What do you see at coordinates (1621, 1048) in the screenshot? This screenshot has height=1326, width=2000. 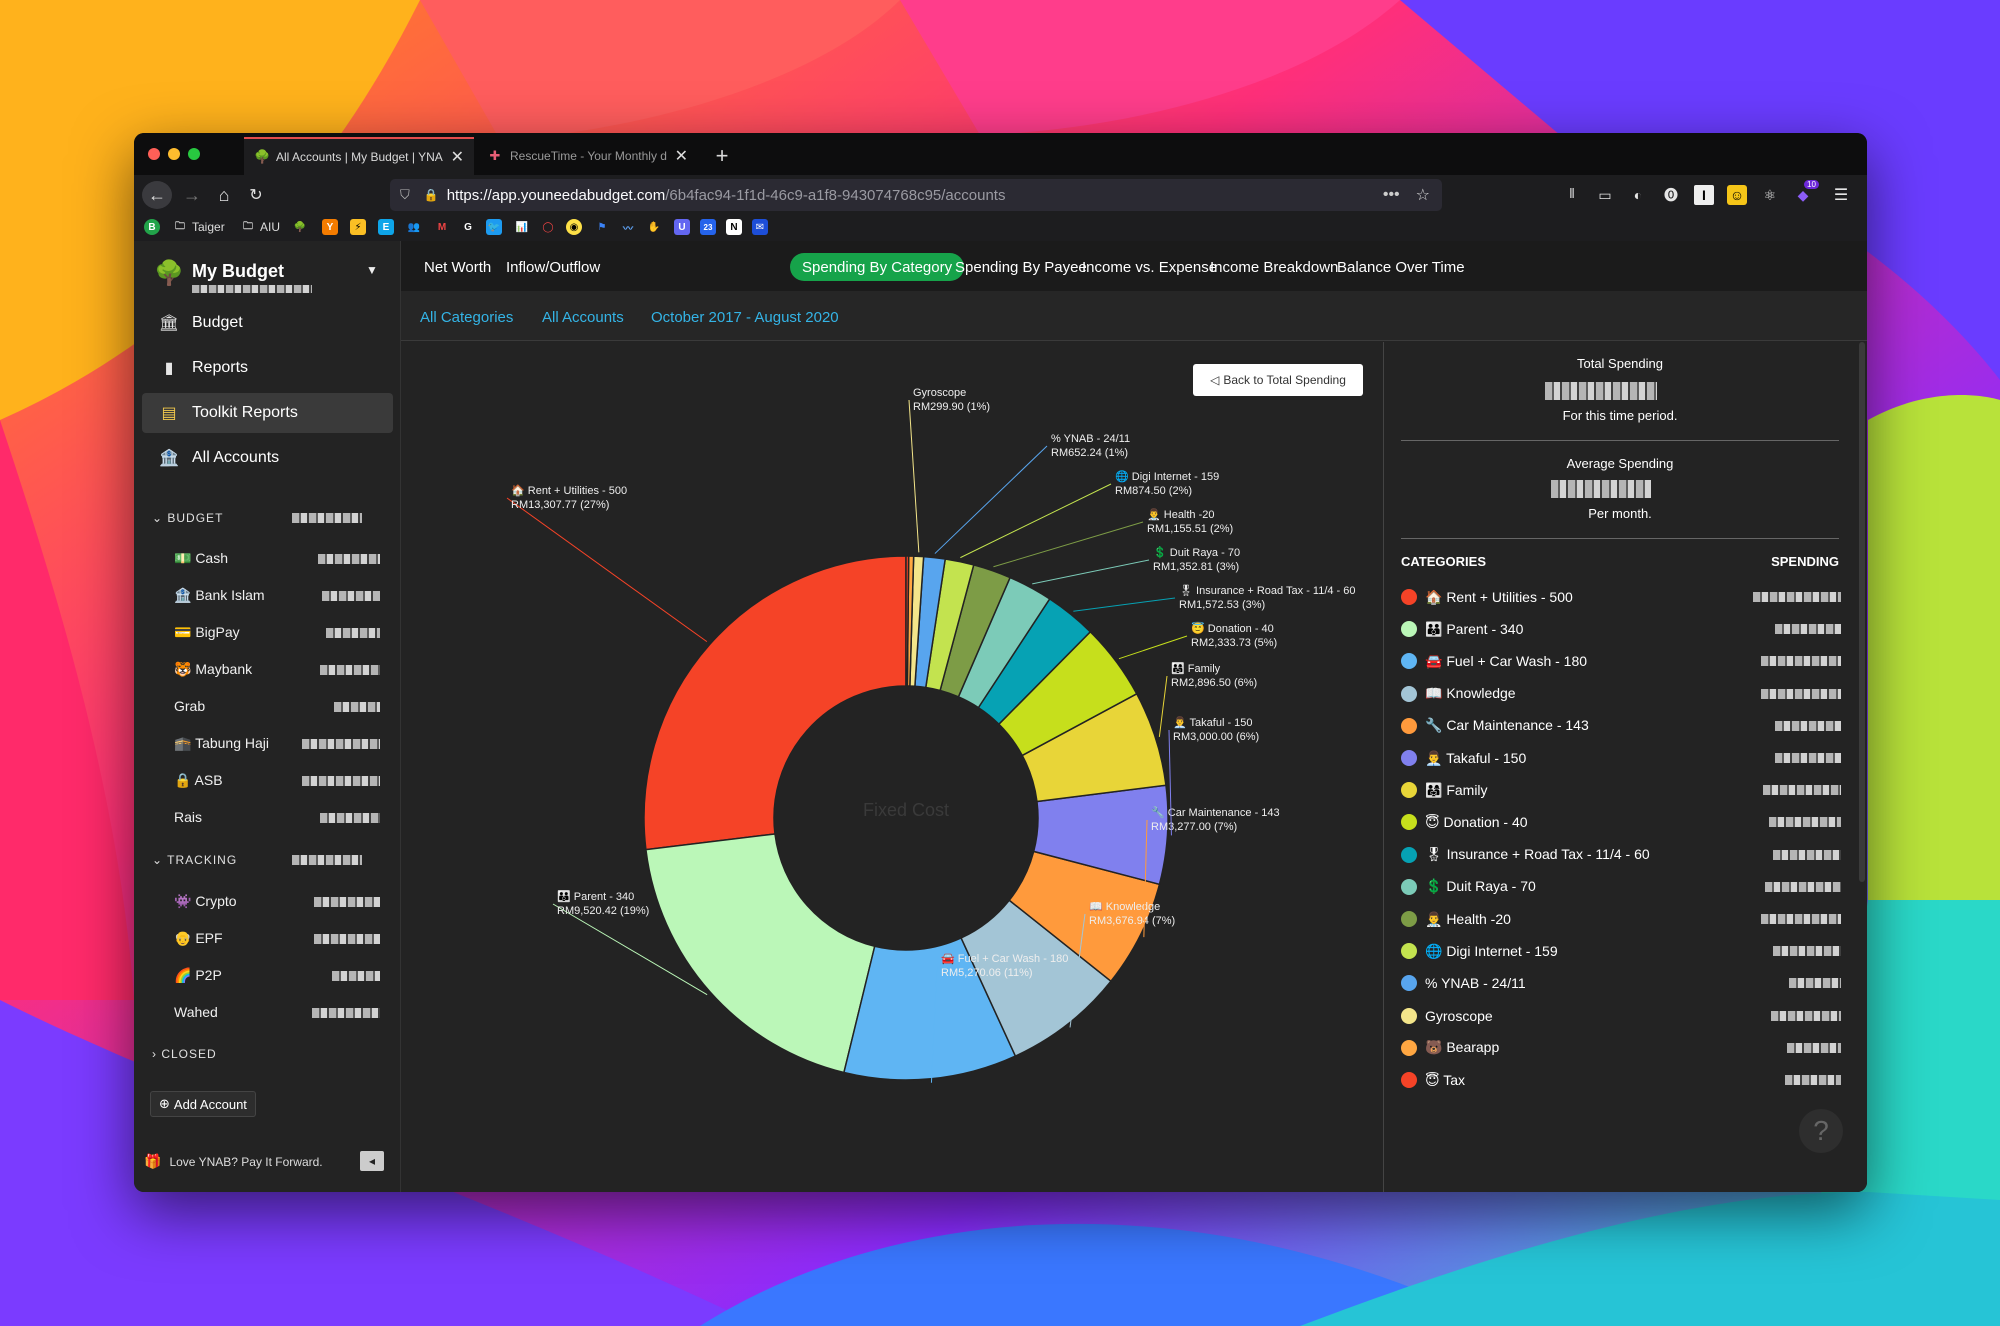 I see `category-row: 🐻 Bearapp` at bounding box center [1621, 1048].